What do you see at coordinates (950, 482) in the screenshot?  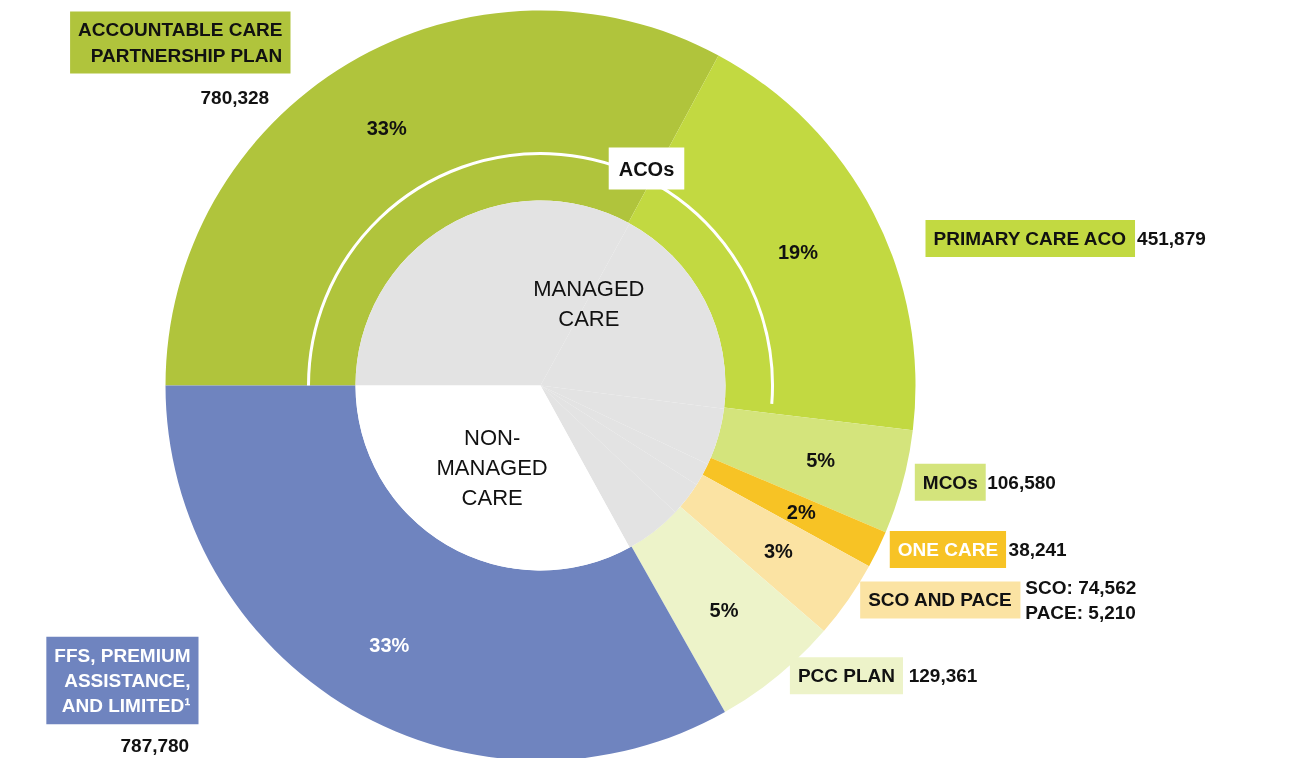 I see `slice-label: MCOs` at bounding box center [950, 482].